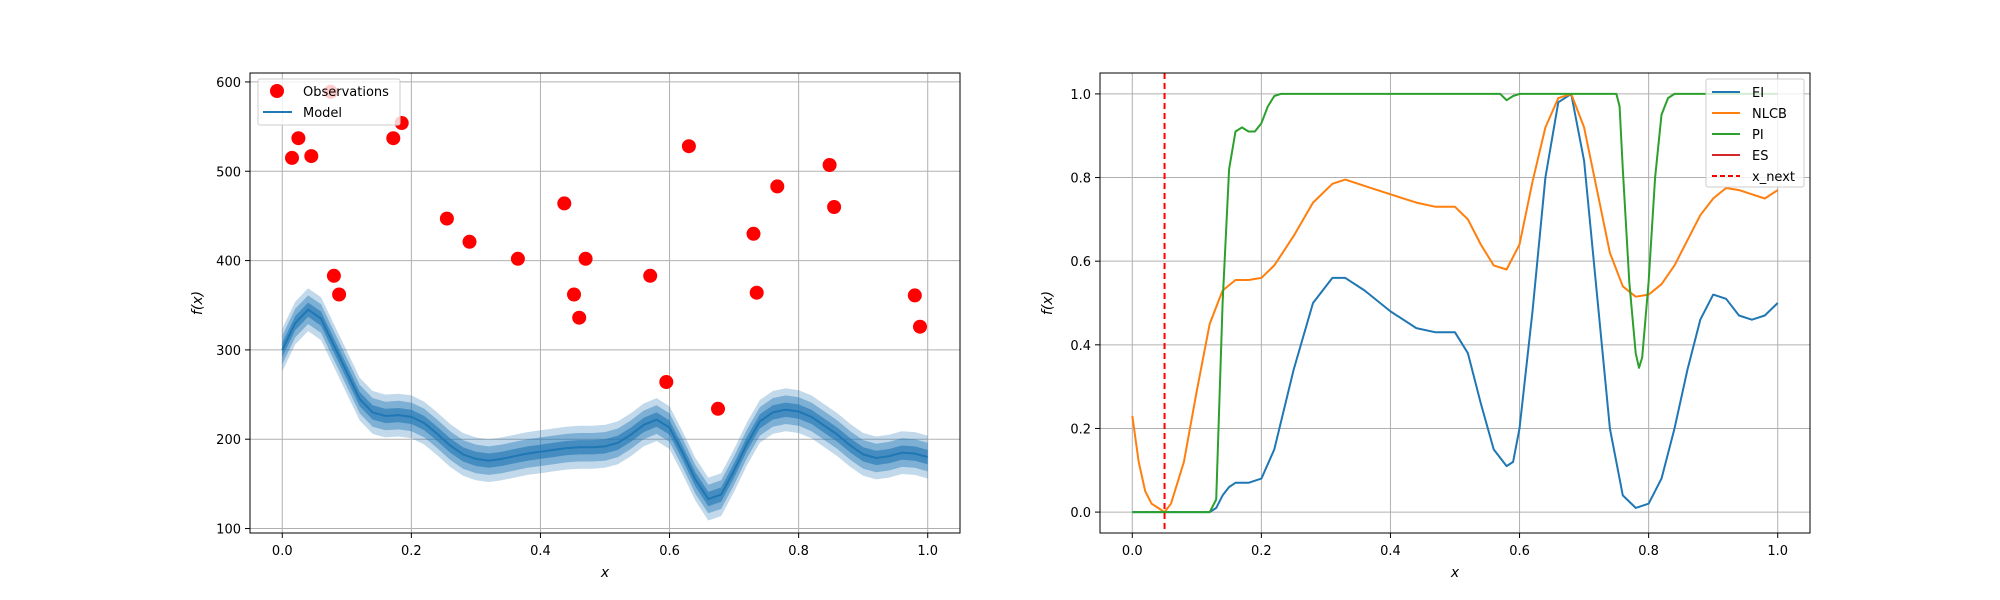 This screenshot has width=2000, height=600. Describe the element at coordinates (1080, 513) in the screenshot. I see `y-tick-label: 0.0` at that location.